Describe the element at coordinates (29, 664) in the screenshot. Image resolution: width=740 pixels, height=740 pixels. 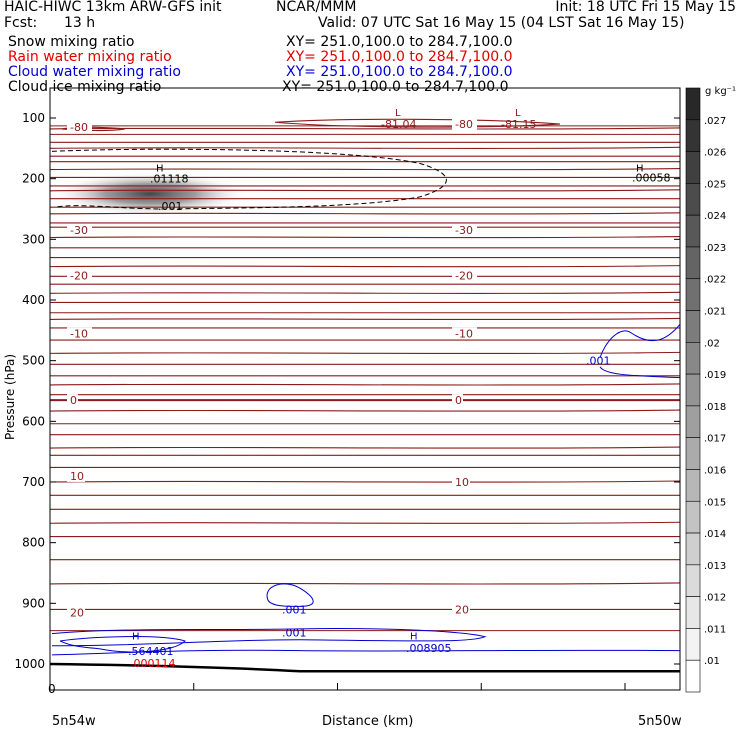
I see `y-tick-label: 1000` at that location.